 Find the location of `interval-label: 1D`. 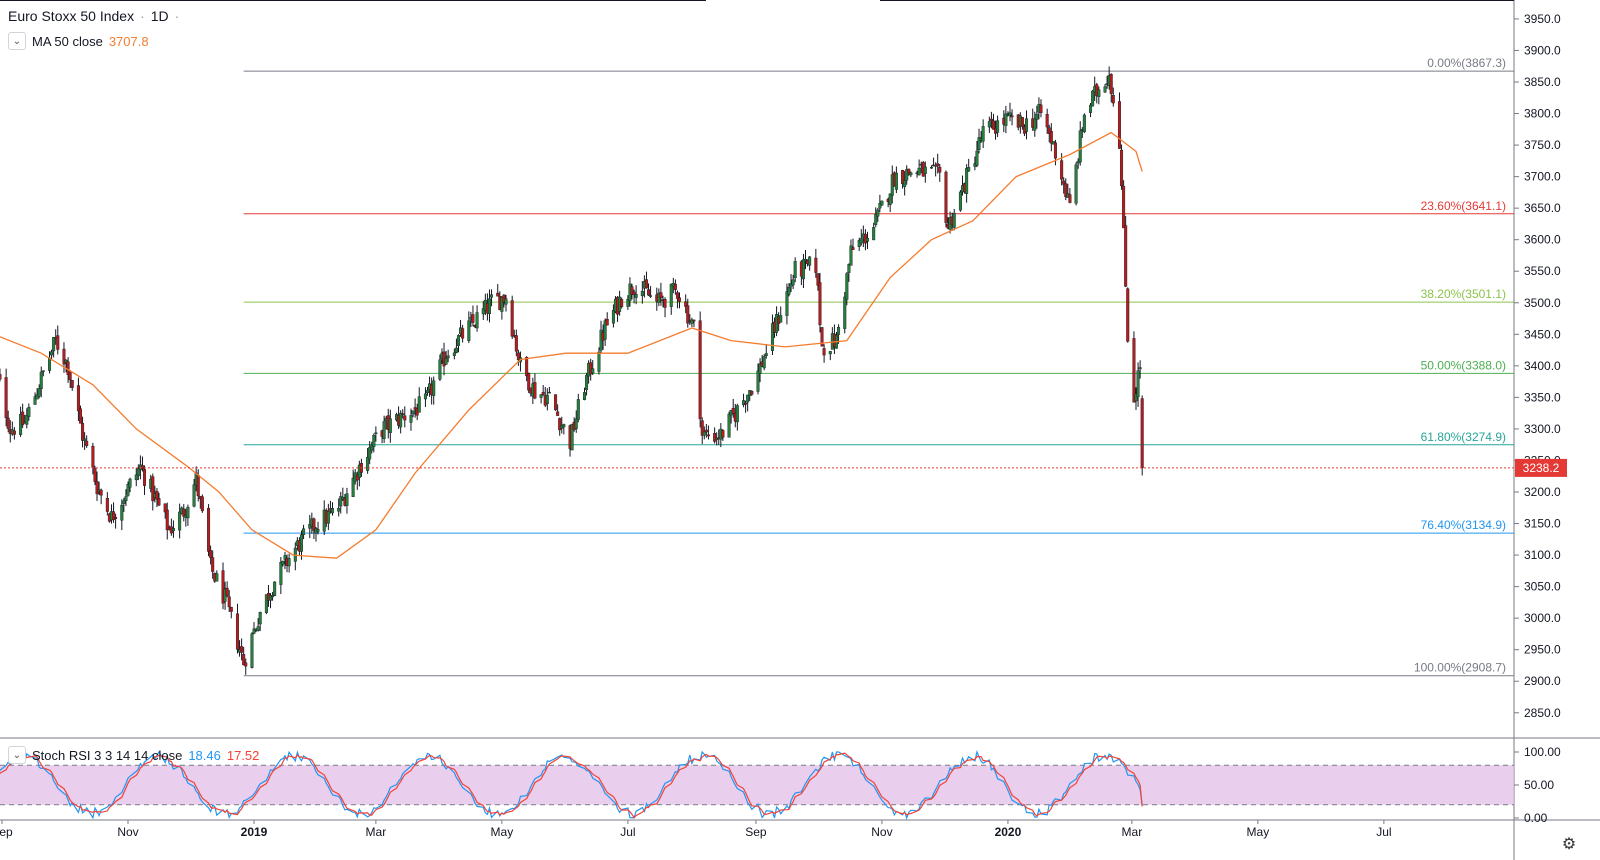

interval-label: 1D is located at coordinates (159, 16).